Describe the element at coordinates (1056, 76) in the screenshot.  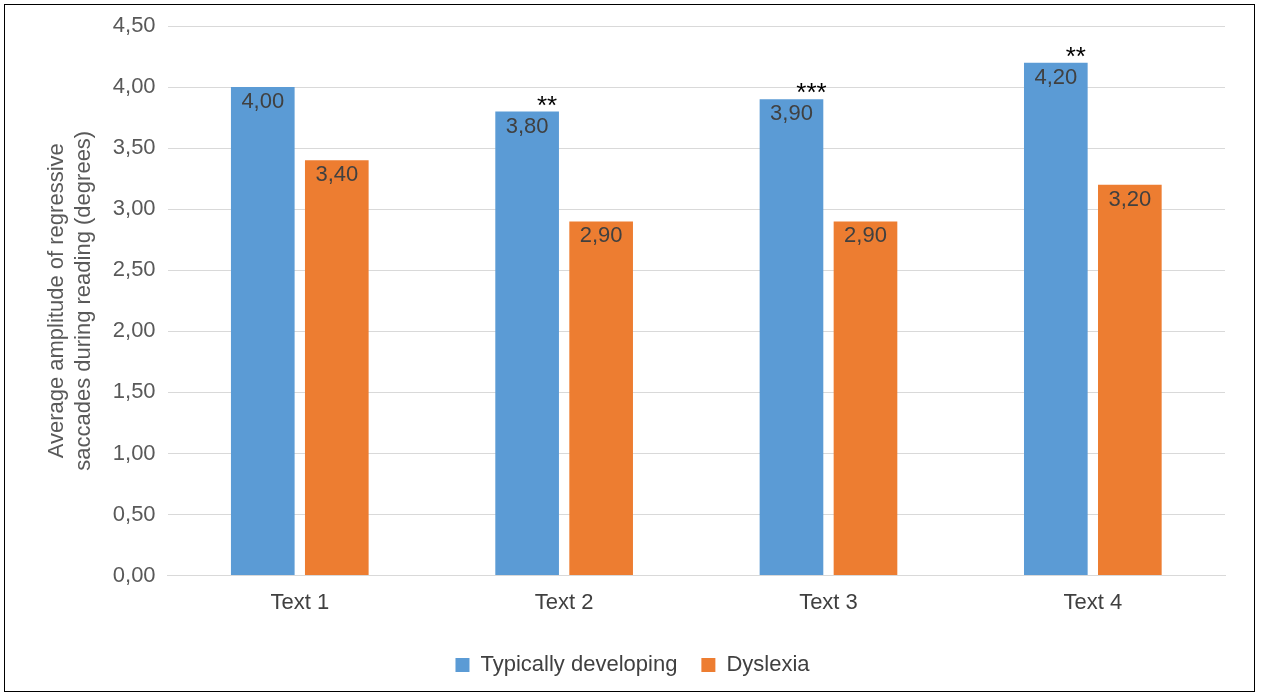
I see `data-label: 4,20` at that location.